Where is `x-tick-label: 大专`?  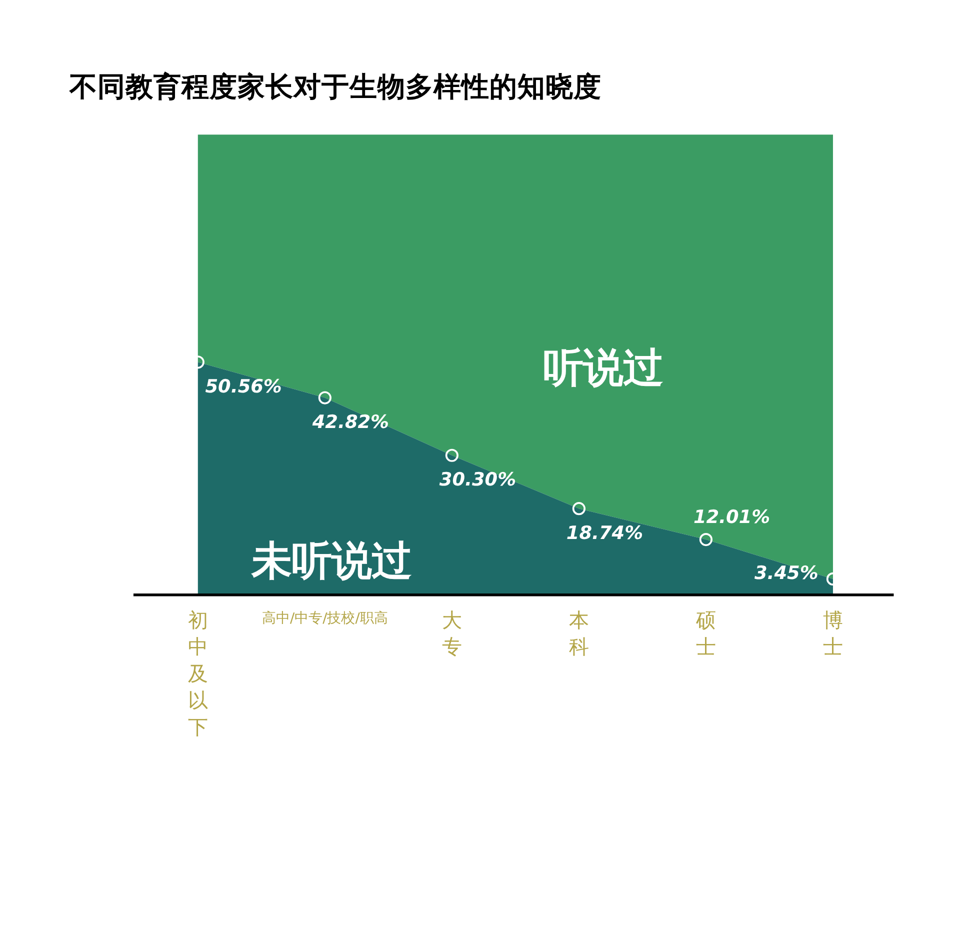 x-tick-label: 大专 is located at coordinates (452, 633).